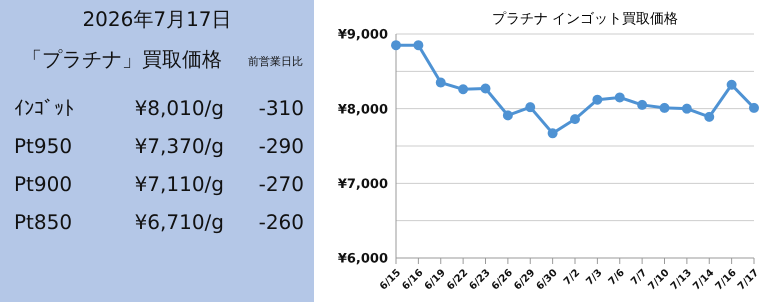 The image size is (774, 302). Describe the element at coordinates (179, 146) in the screenshot. I see `data-label: ¥7,370/g` at that location.